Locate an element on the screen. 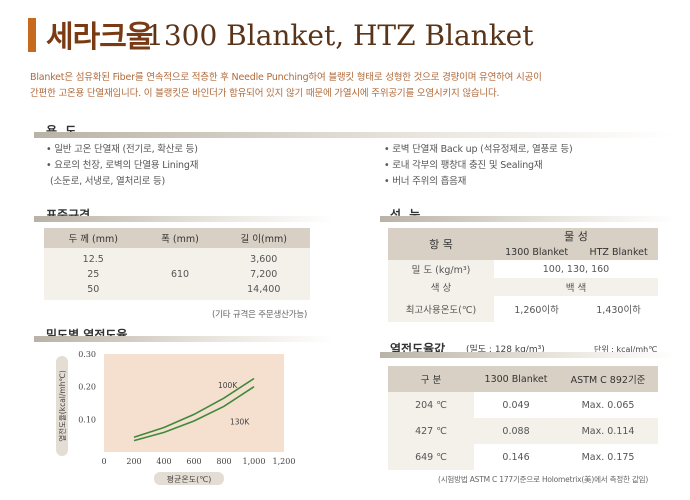 The height and width of the screenshot is (500, 690). cond-temp: 649 ℃ is located at coordinates (431, 457).